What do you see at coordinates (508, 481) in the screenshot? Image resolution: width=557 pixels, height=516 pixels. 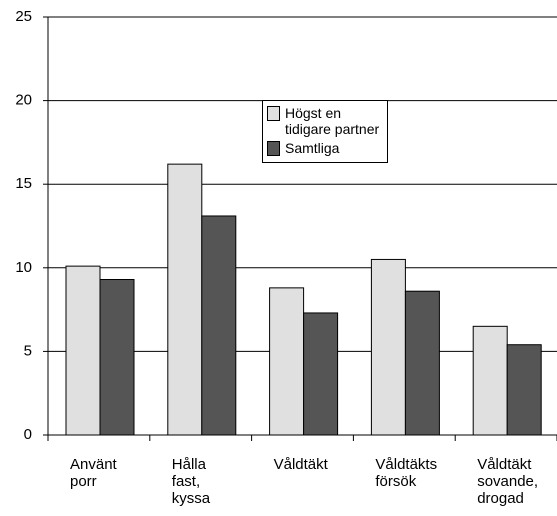 I see `x-tick-label: Våldtäkt sovande, drogad` at bounding box center [508, 481].